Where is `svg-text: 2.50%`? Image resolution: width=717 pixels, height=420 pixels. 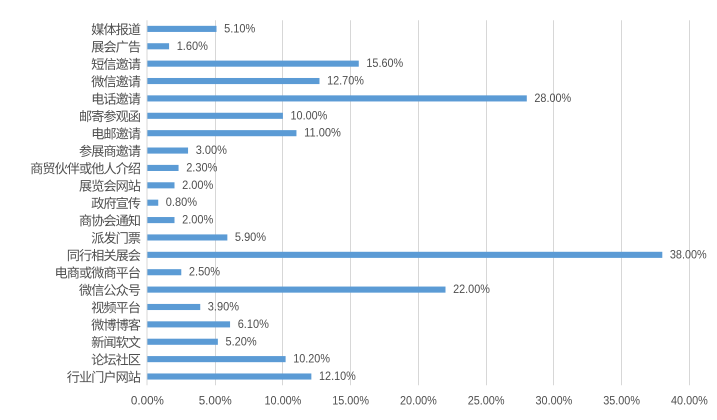 svg-text: 2.50% is located at coordinates (204, 272).